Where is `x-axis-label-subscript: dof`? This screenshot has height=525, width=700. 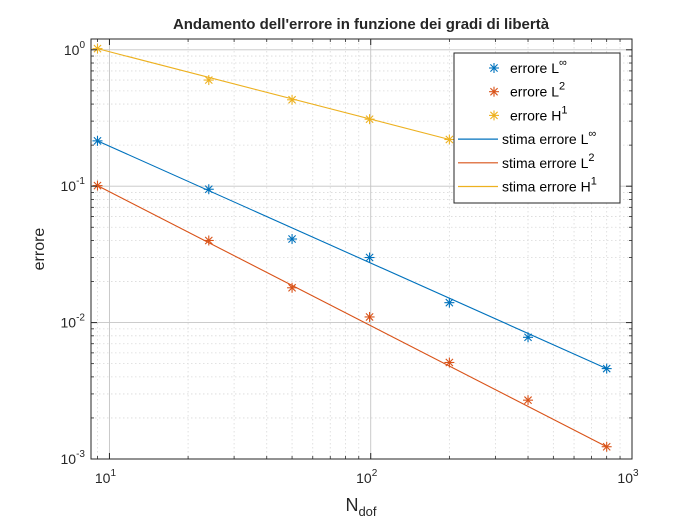
x-axis-label-subscript: dof is located at coordinates (367, 511).